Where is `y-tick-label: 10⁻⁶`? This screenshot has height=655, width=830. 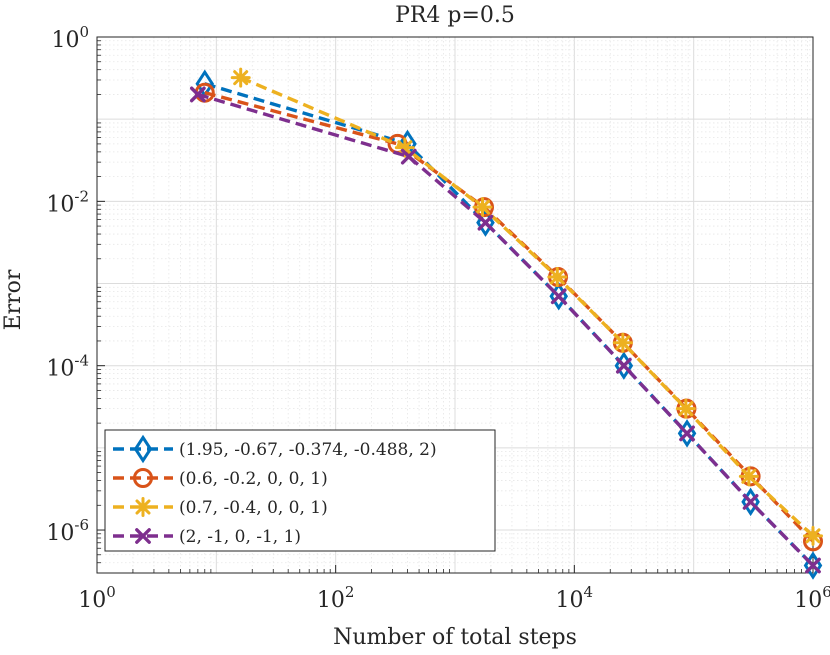
y-tick-label: 10⁻⁶ is located at coordinates (67, 531).